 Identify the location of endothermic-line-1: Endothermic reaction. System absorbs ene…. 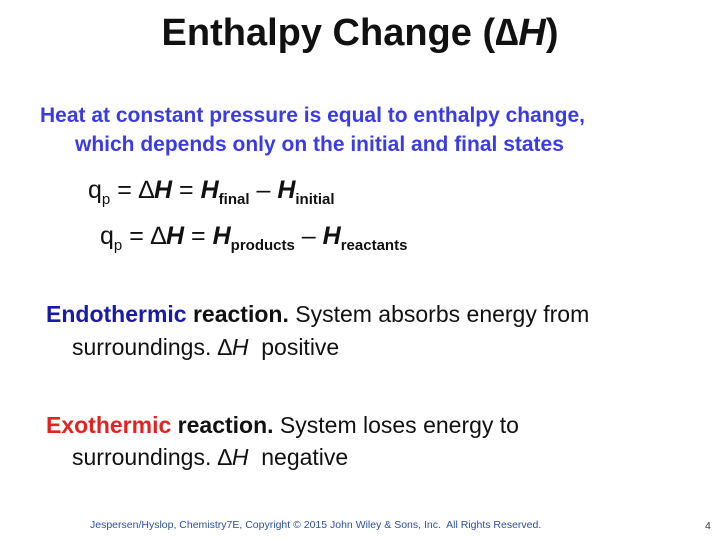
(317, 314).